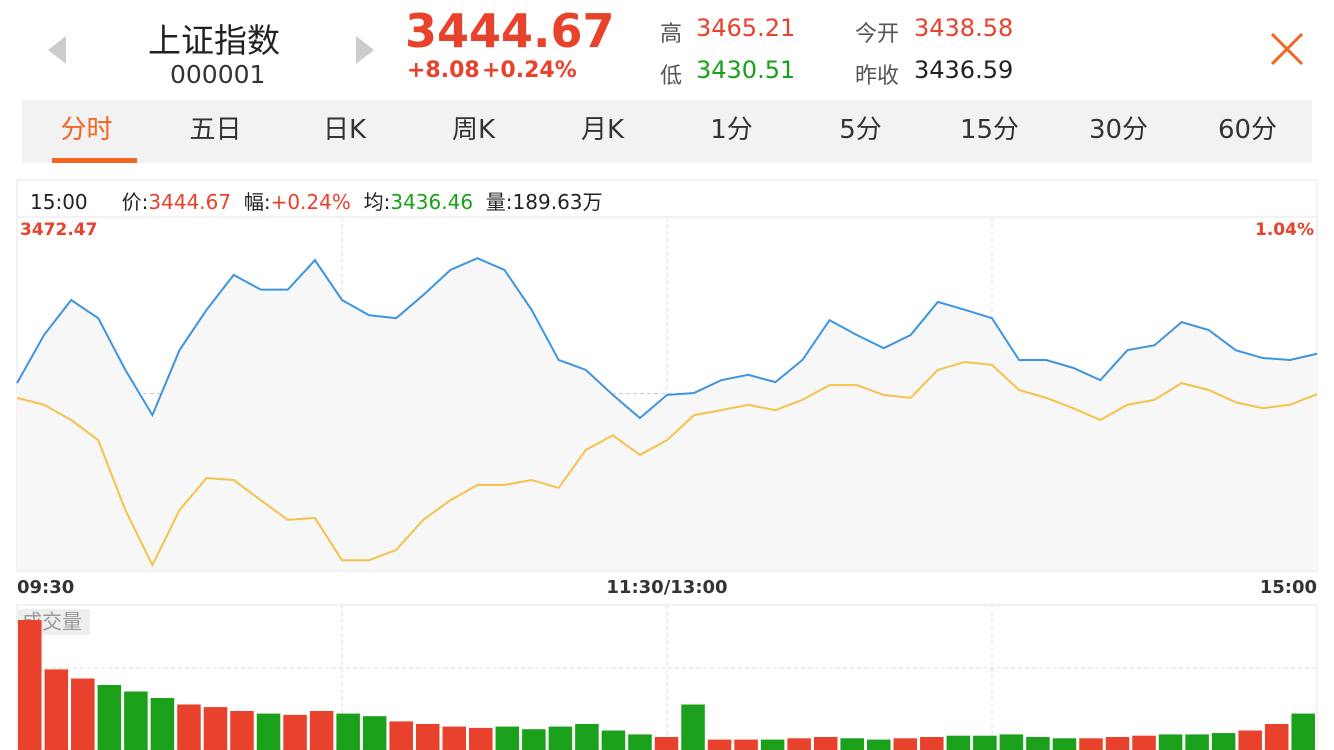 This screenshot has width=1334, height=750. What do you see at coordinates (1287, 49) in the screenshot?
I see `close-button` at bounding box center [1287, 49].